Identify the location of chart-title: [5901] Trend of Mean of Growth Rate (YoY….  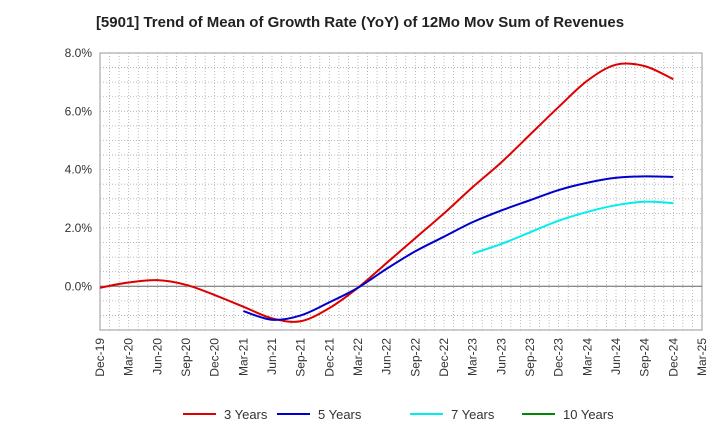
(360, 22).